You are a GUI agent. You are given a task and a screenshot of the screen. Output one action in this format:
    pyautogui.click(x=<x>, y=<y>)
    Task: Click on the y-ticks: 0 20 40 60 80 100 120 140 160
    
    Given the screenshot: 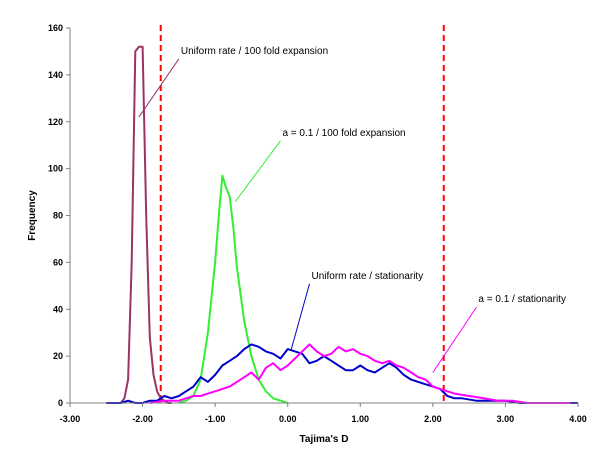 What is the action you would take?
    pyautogui.click(x=59, y=215)
    